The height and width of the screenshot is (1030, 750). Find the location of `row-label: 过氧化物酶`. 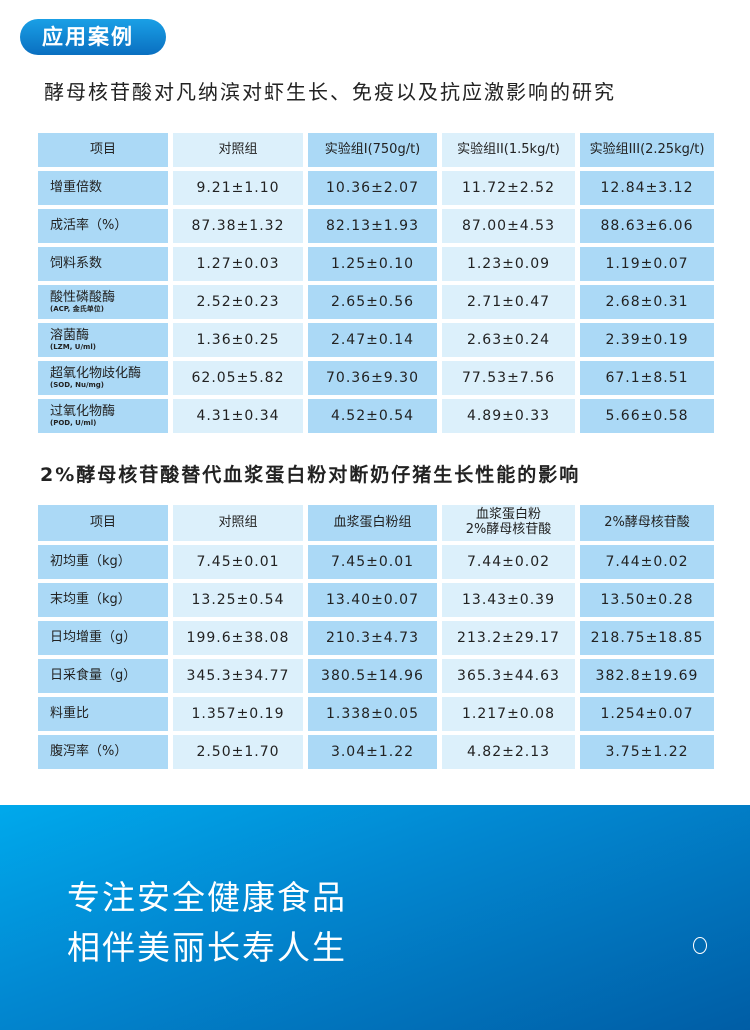

row-label: 过氧化物酶 is located at coordinates (83, 411).